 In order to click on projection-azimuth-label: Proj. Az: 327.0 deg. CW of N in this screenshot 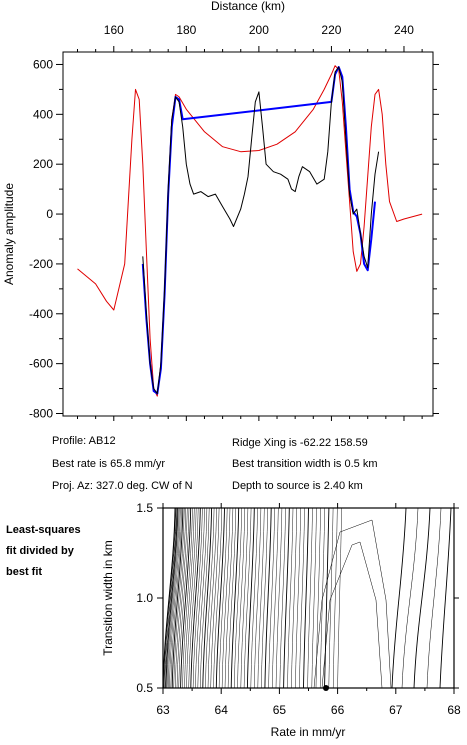, I will do `click(122, 486)`.